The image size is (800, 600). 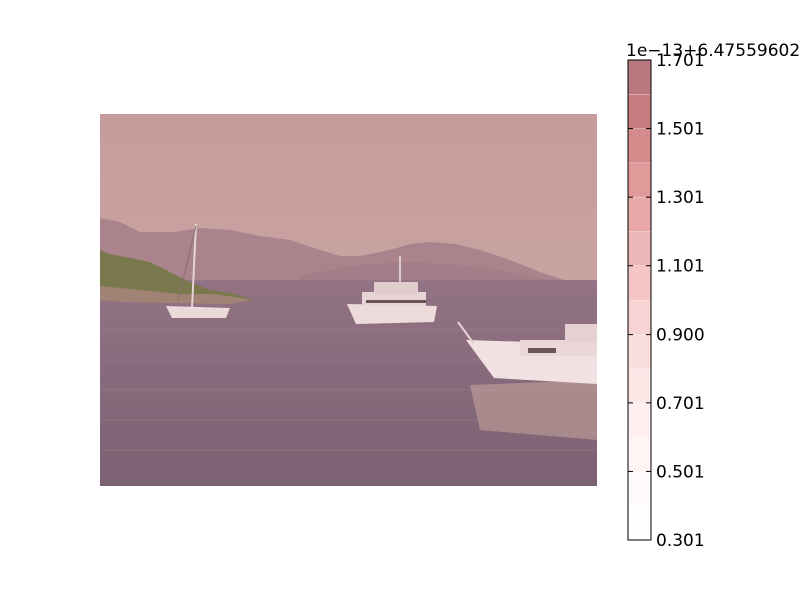 What do you see at coordinates (680, 336) in the screenshot?
I see `colorbar-tick-label: 0.900` at bounding box center [680, 336].